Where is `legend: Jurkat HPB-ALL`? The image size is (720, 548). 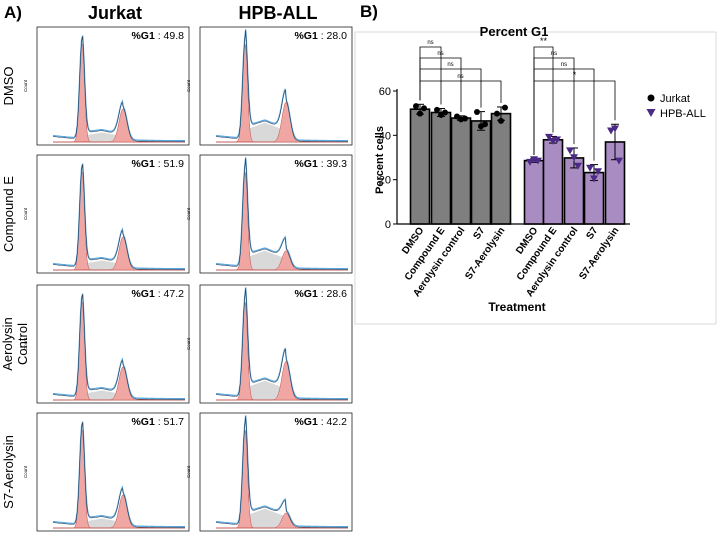 legend: Jurkat HPB-ALL is located at coordinates (676, 106).